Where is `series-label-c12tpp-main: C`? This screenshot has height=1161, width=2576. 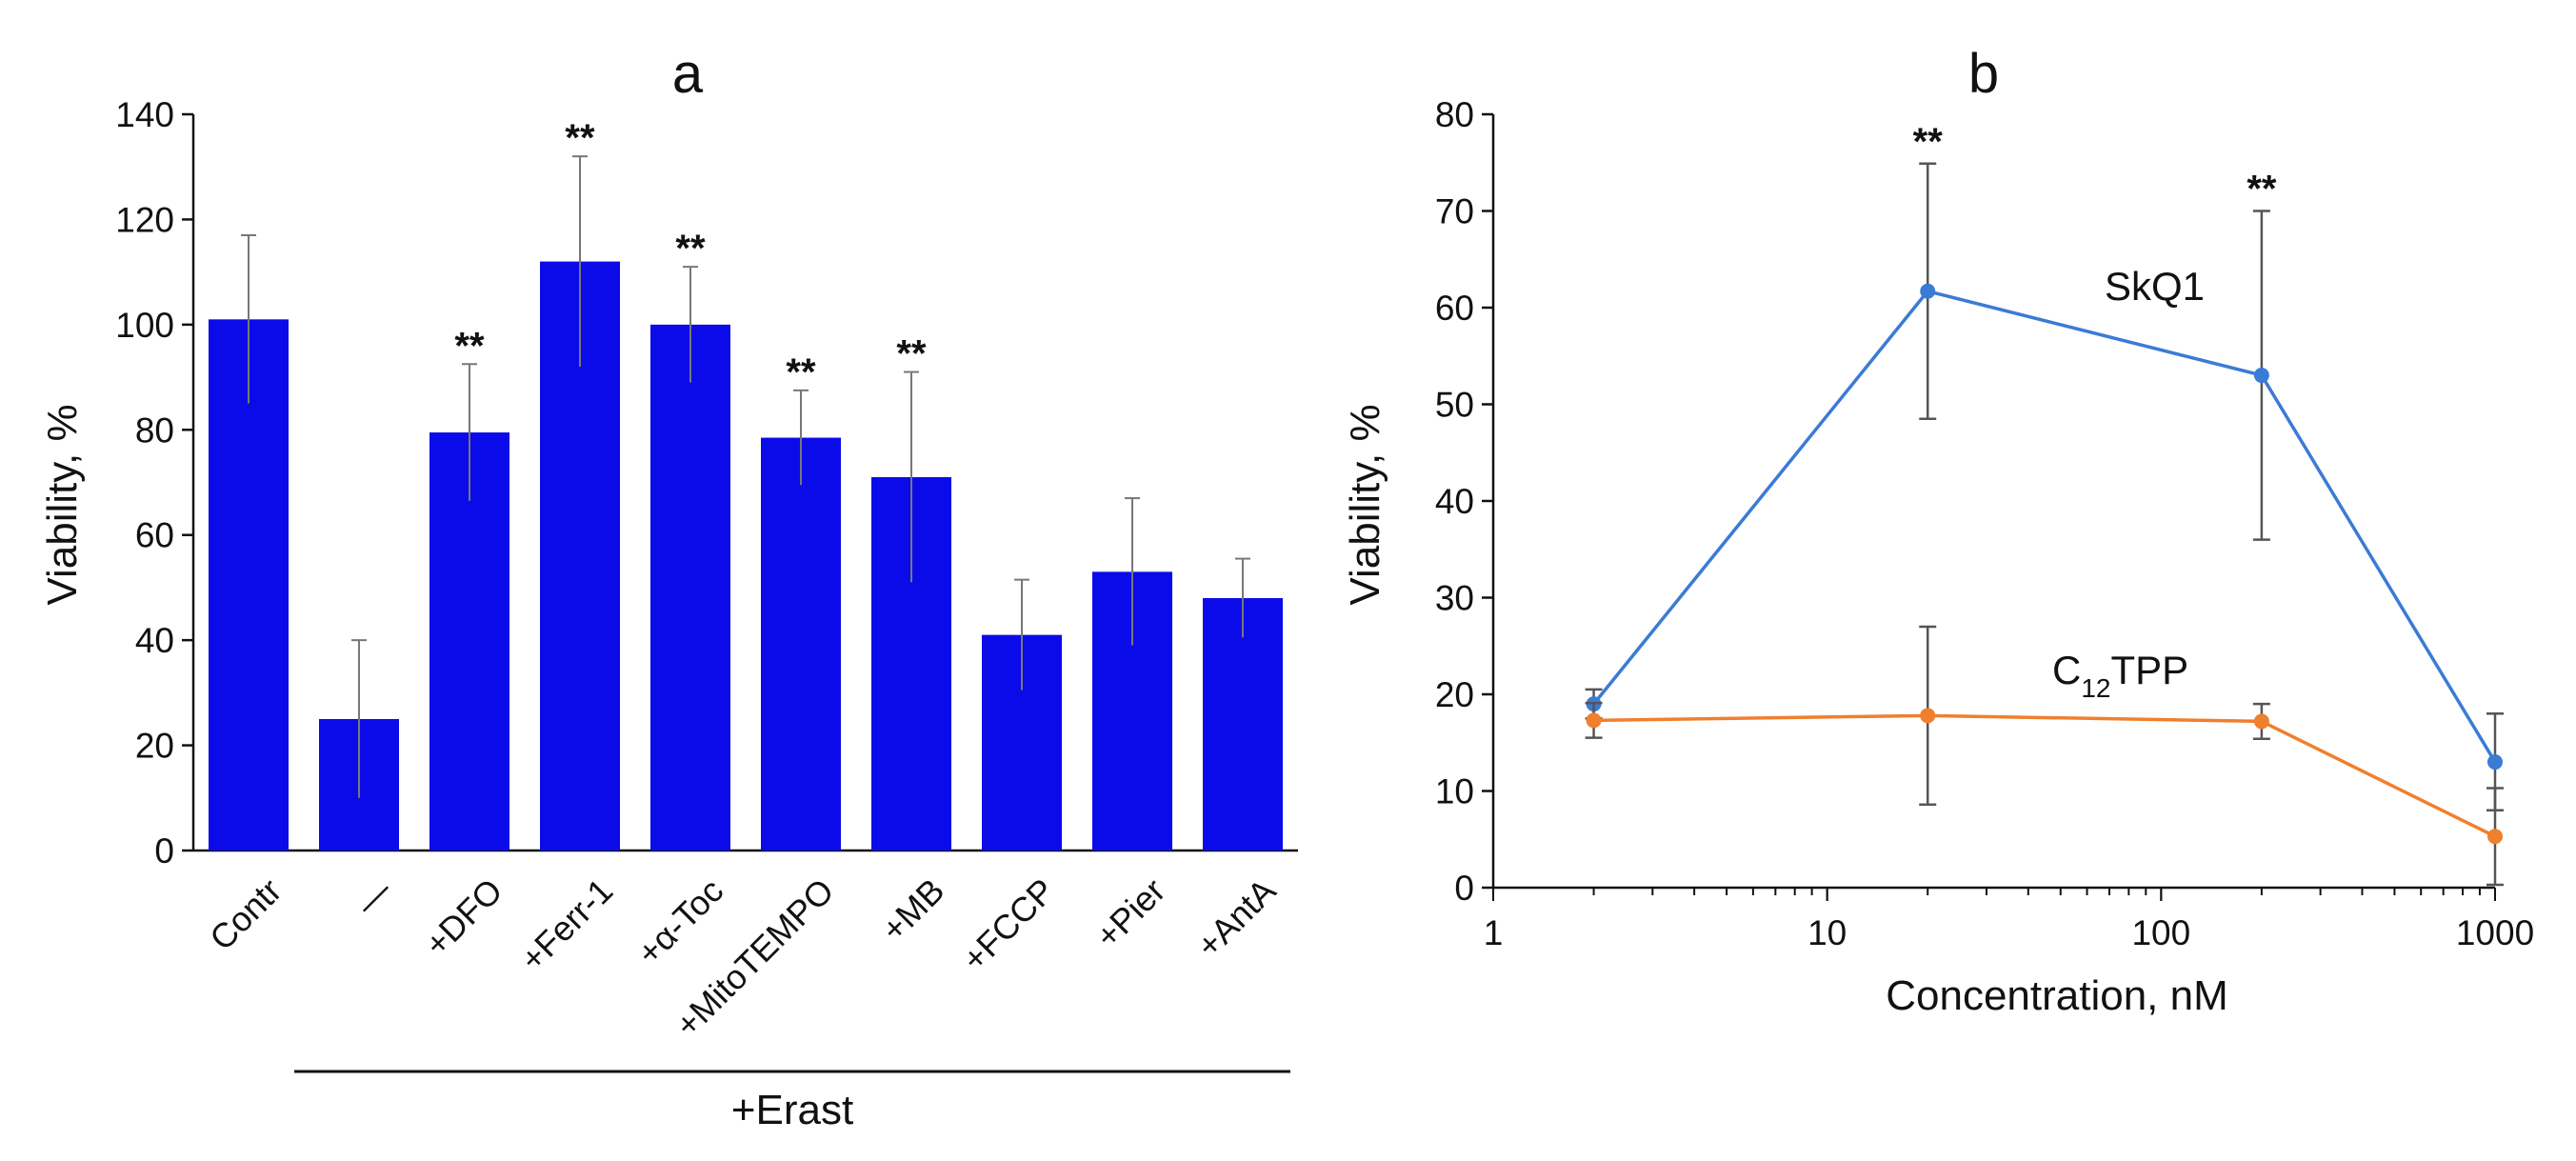
series-label-c12tpp-main: C is located at coordinates (2066, 670).